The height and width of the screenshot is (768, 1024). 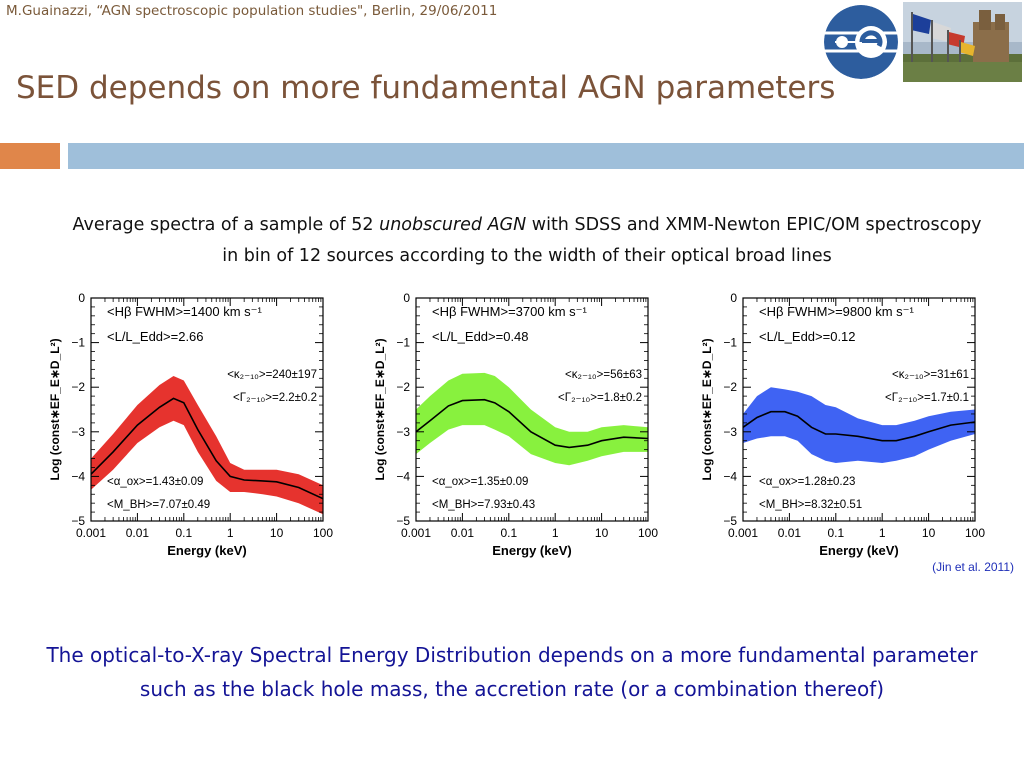 What do you see at coordinates (155, 482) in the screenshot?
I see `annotation-alpha-ox: <α_ox>=1.43±0.09` at bounding box center [155, 482].